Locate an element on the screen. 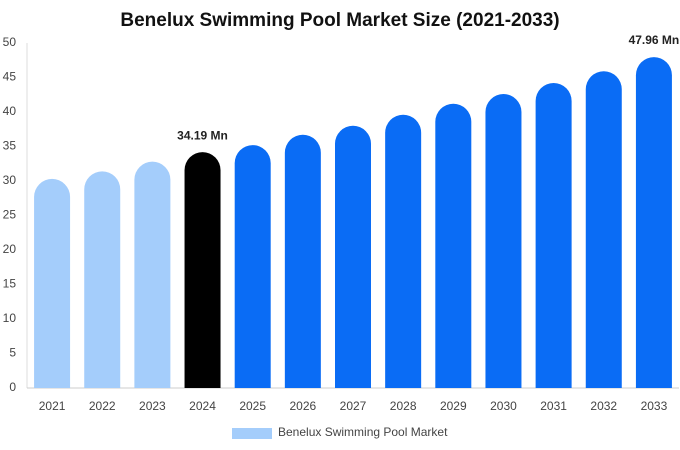  y-tick-label: 45 is located at coordinates (10, 77).